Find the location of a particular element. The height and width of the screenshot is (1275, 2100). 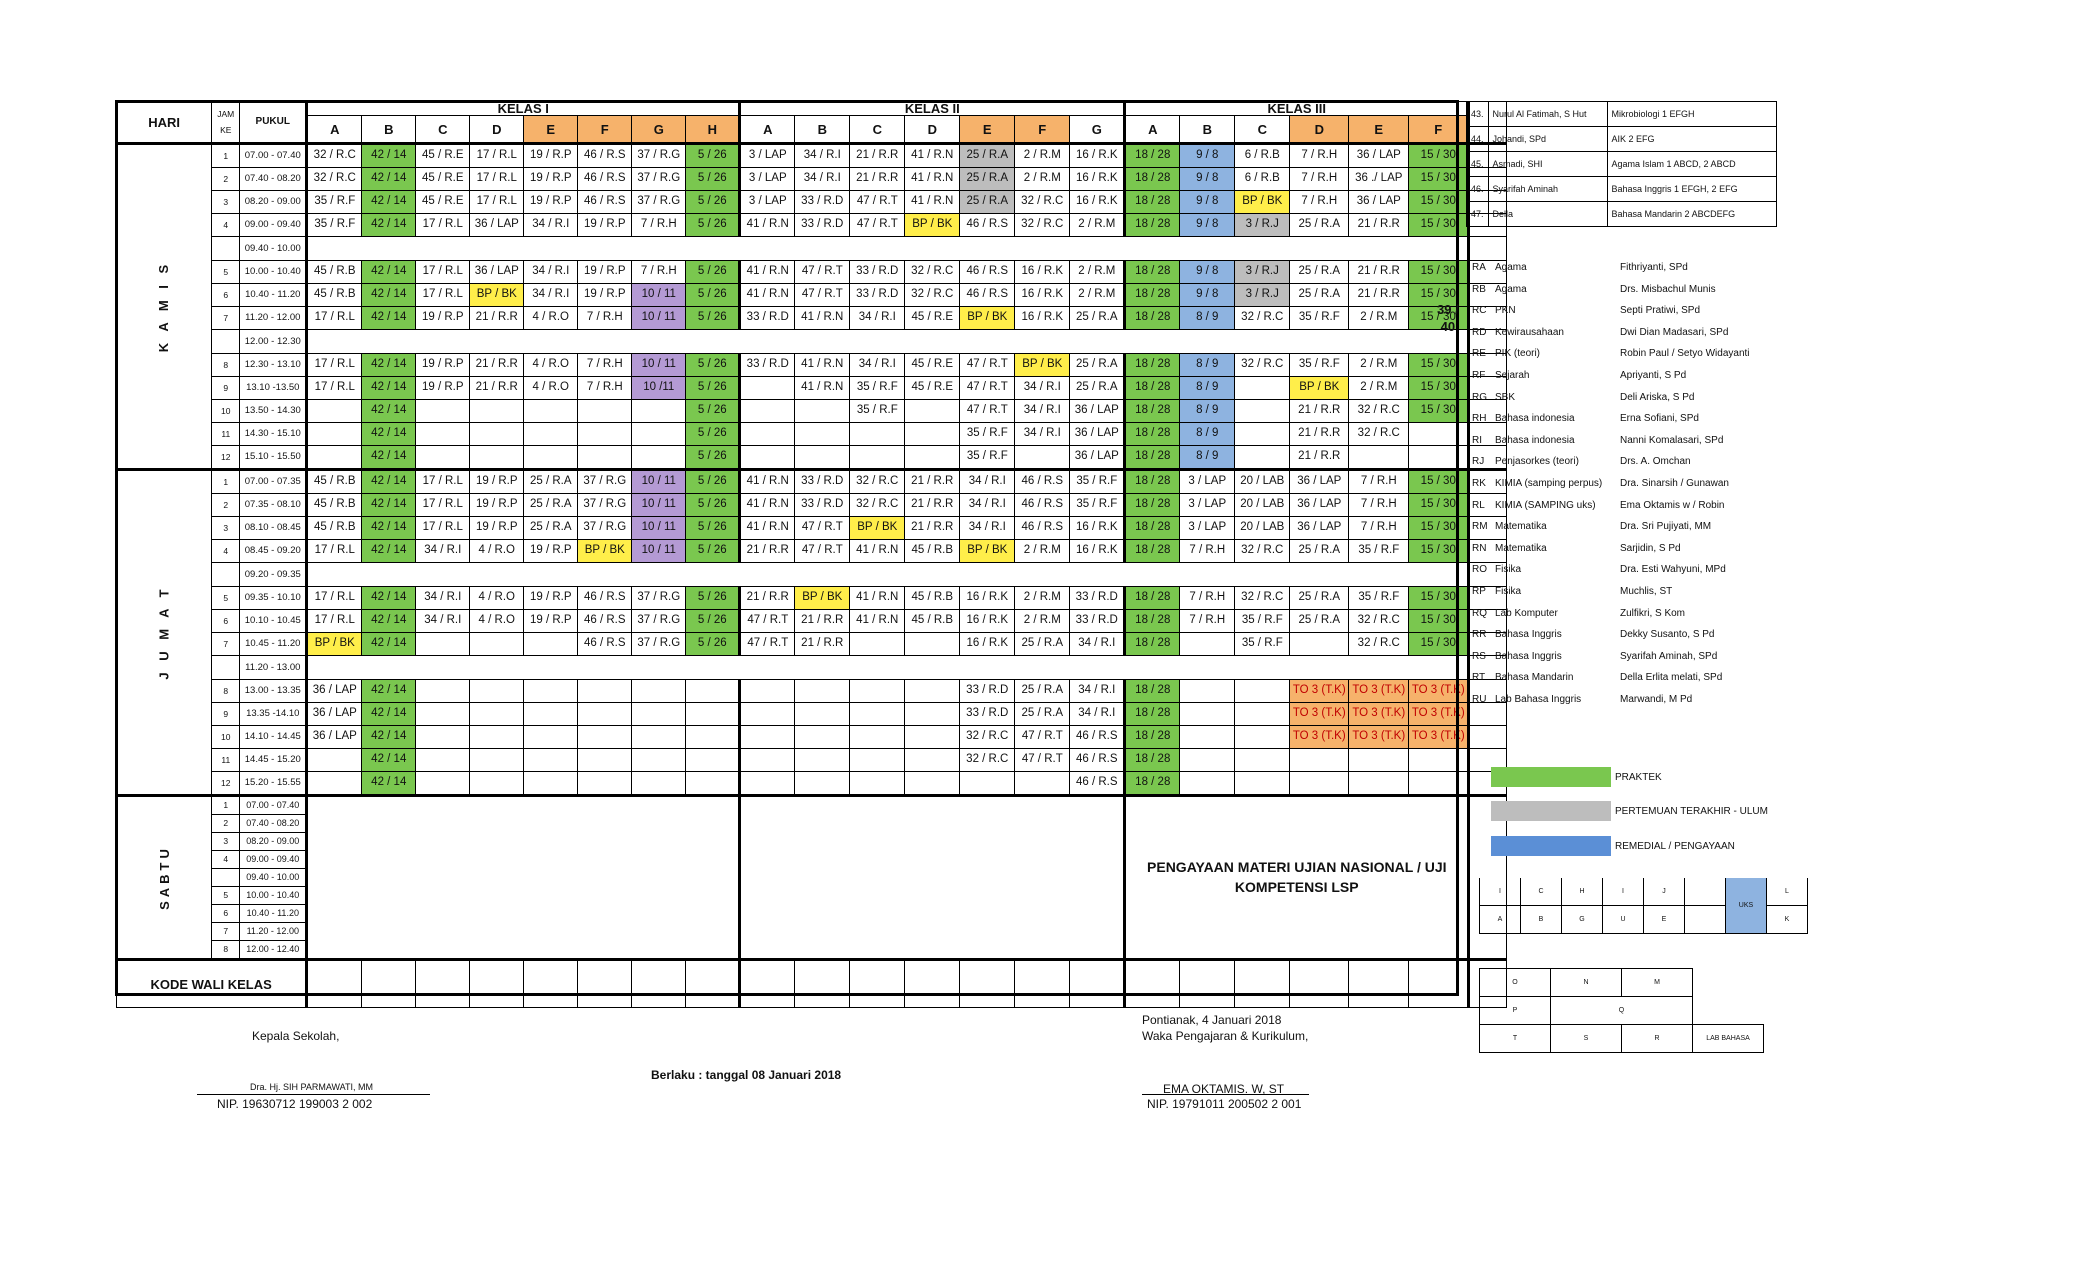

waka-signature-line is located at coordinates (1225, 1094).